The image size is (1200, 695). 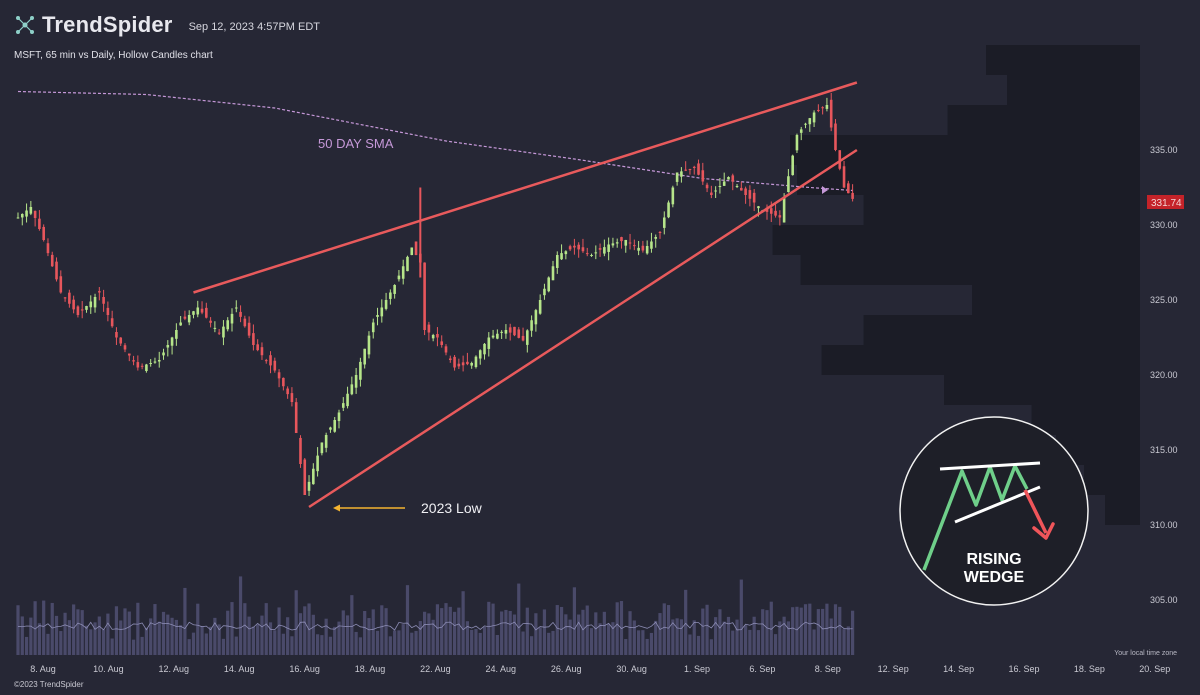 I want to click on wedge-breakdown, so click(x=1035, y=511).